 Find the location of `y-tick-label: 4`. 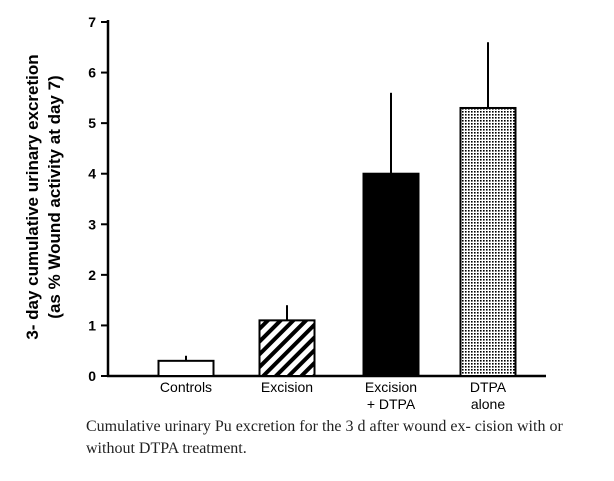

y-tick-label: 4 is located at coordinates (92, 174).